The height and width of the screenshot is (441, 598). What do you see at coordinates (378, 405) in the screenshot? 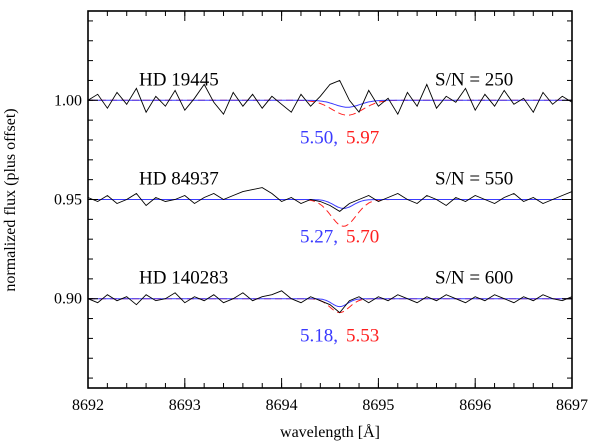
I see `x-tick-label: 8695` at bounding box center [378, 405].